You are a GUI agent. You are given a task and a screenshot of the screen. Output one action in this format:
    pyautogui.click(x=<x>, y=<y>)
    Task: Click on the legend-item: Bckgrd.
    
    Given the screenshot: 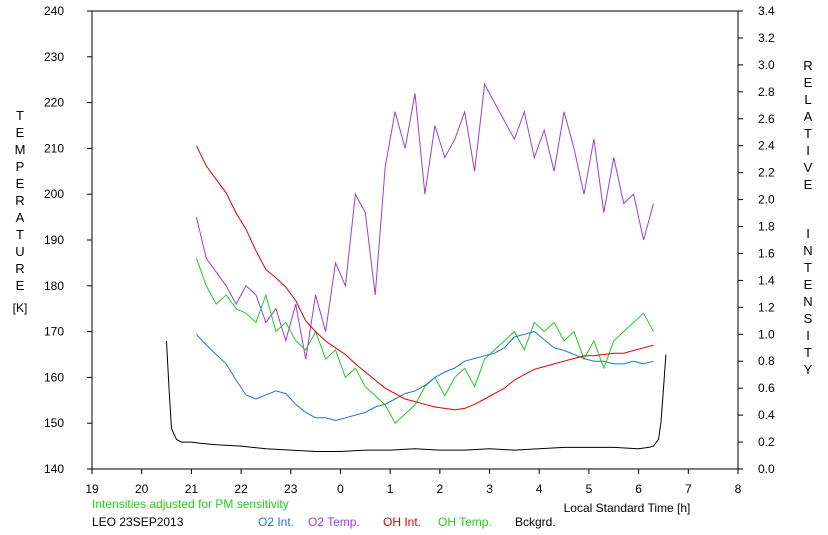 What is the action you would take?
    pyautogui.click(x=535, y=522)
    